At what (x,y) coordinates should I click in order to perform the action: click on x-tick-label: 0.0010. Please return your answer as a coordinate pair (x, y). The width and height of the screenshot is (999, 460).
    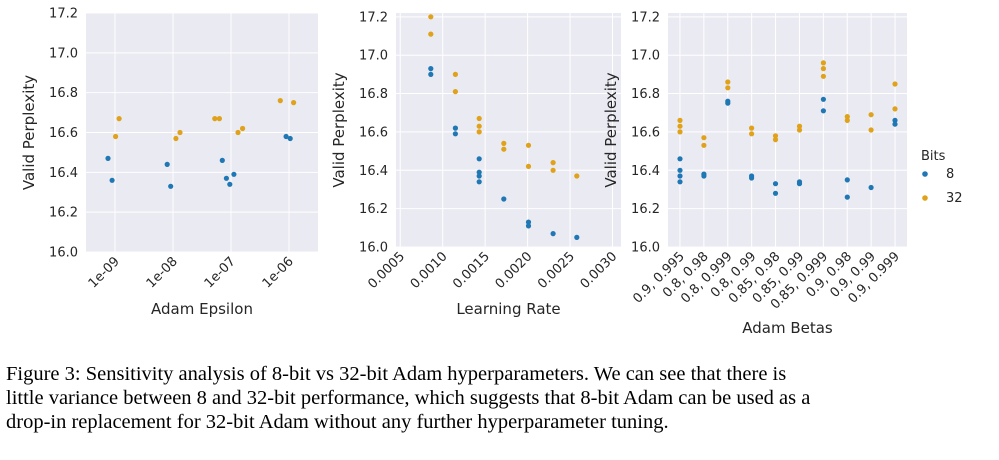
    Looking at the image, I should click on (429, 270).